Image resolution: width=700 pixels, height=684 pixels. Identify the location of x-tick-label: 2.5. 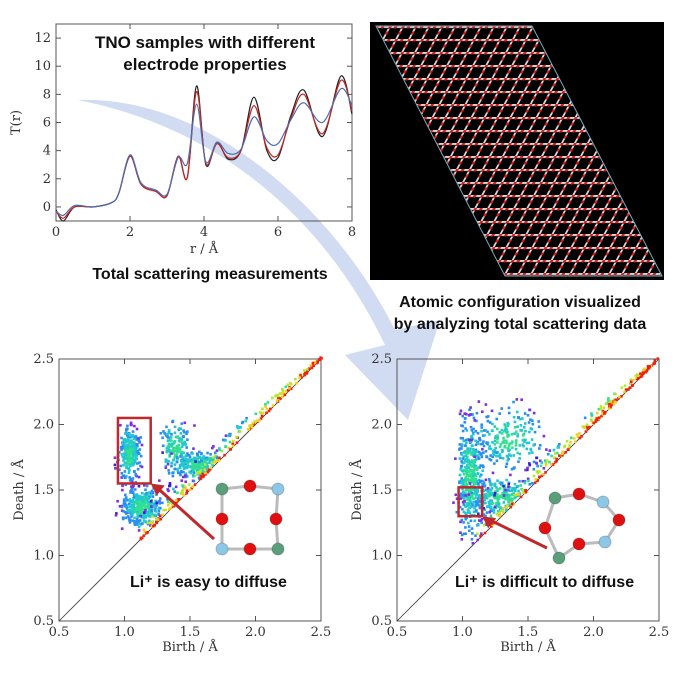
(321, 632).